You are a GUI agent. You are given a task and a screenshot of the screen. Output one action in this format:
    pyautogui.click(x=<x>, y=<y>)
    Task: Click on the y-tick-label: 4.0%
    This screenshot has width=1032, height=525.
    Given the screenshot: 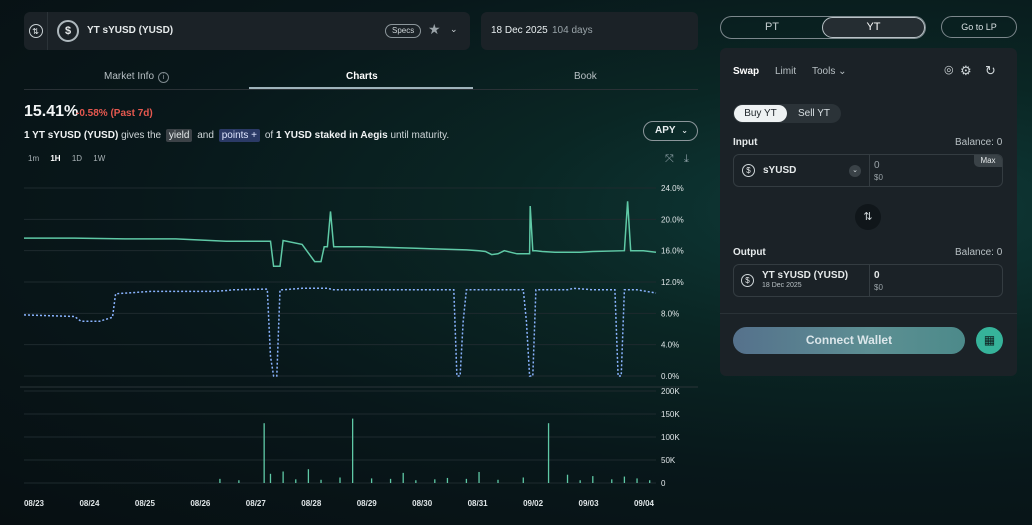 What is the action you would take?
    pyautogui.click(x=670, y=345)
    